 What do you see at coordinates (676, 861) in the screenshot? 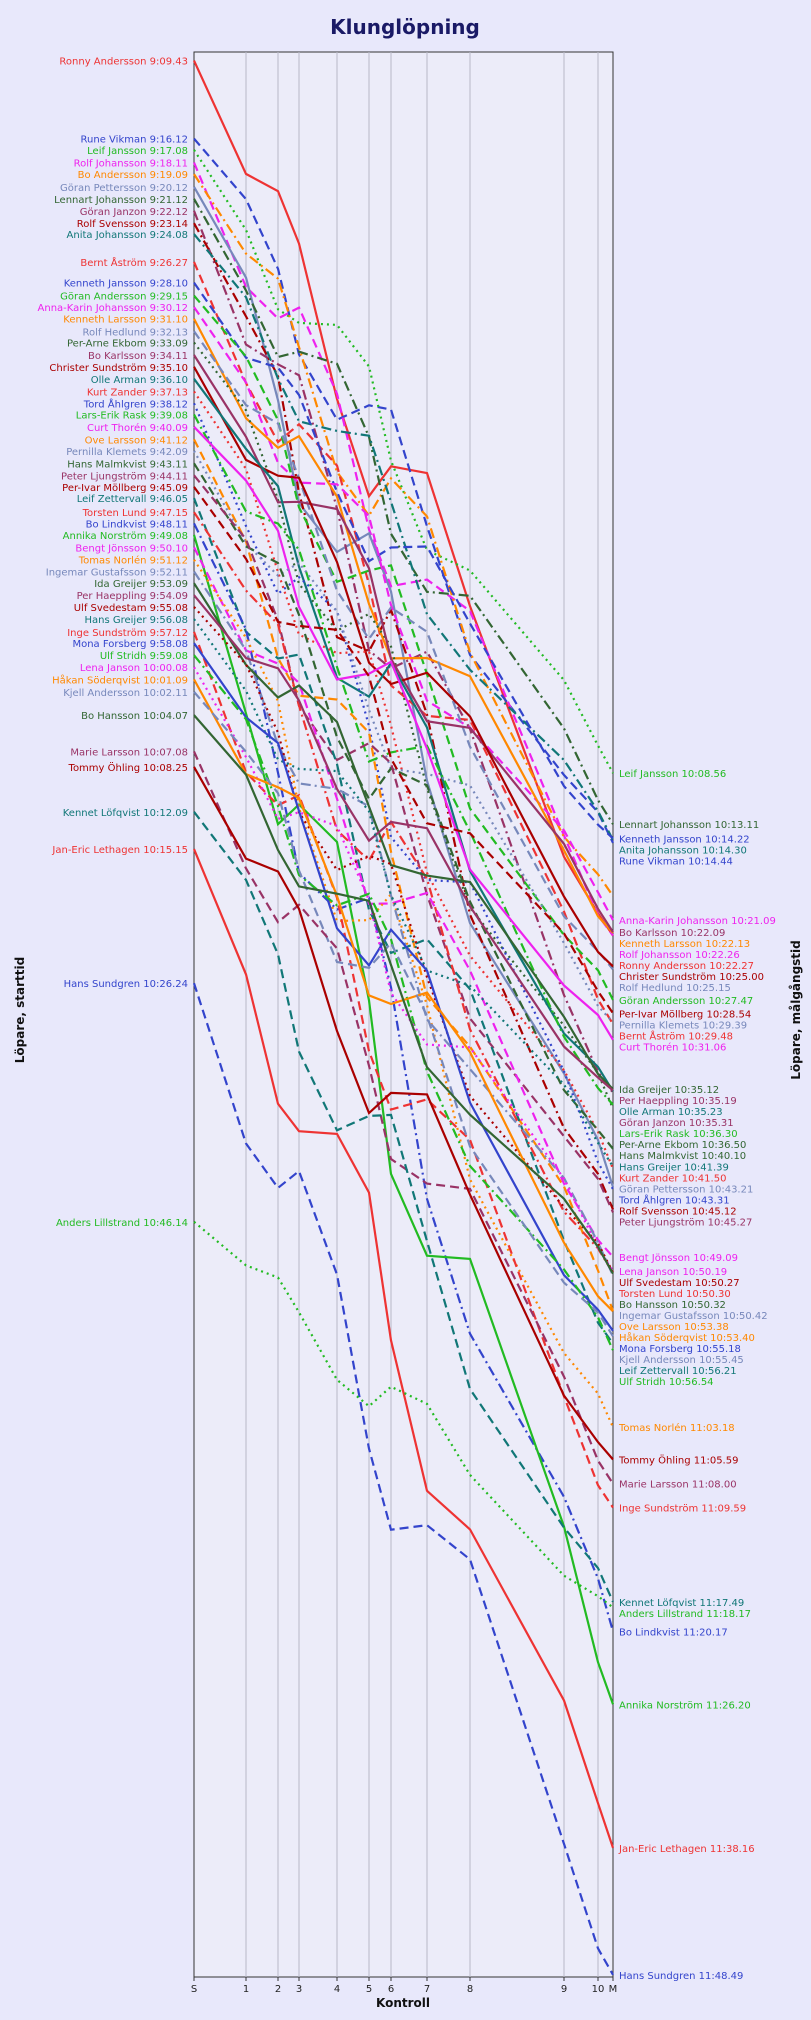
I see `finish-label: Rune Vikman 10:14.44` at bounding box center [676, 861].